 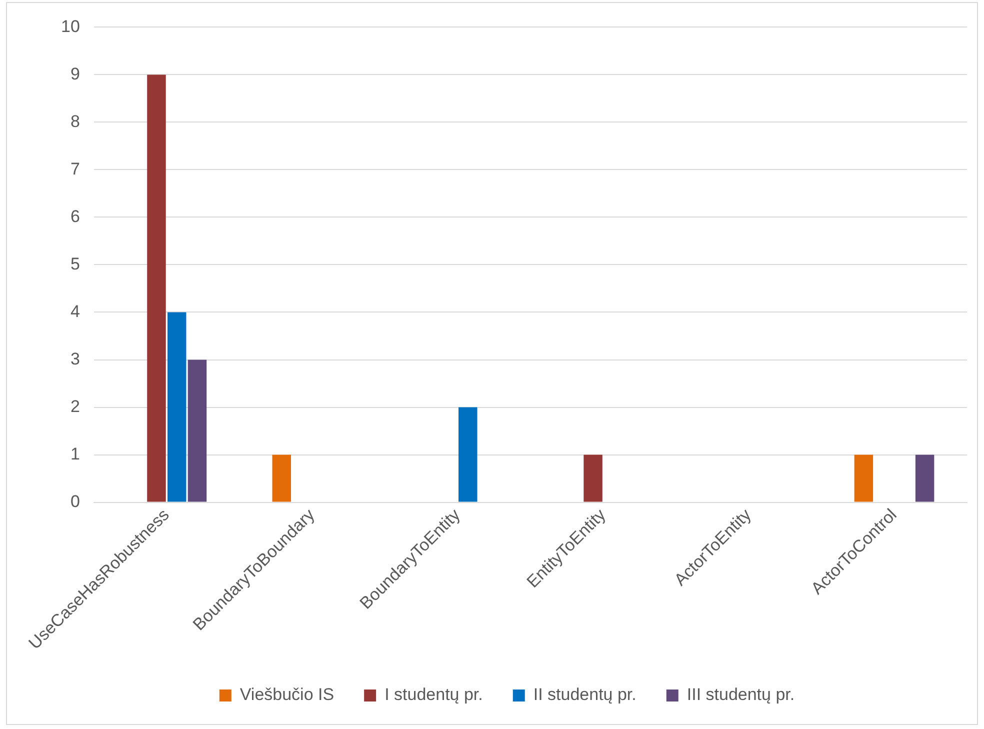 I want to click on y-tick-label: 1, so click(x=75, y=454).